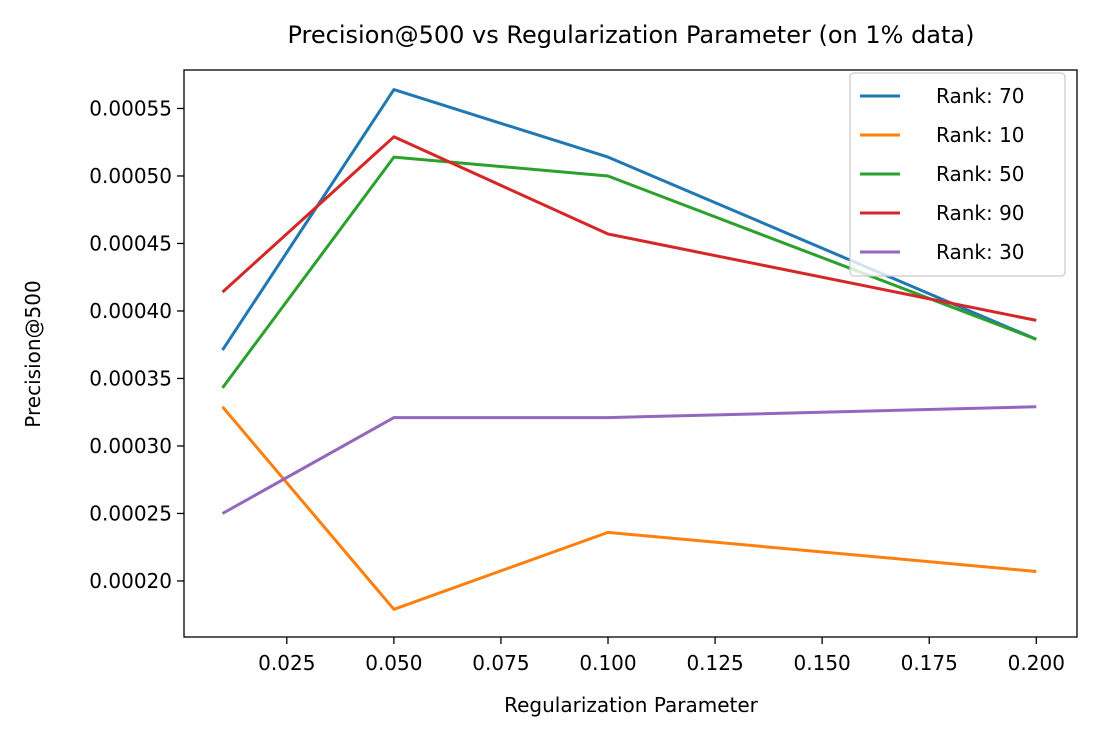 The width and height of the screenshot is (1109, 739). I want to click on legend-label: Rank: 30, so click(980, 252).